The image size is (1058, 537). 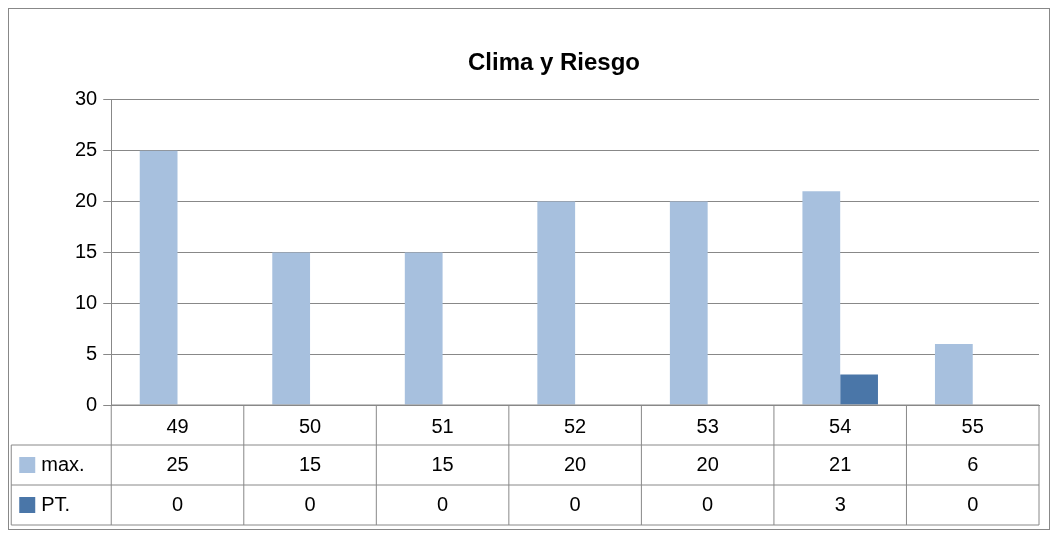 What do you see at coordinates (86, 200) in the screenshot?
I see `y-tick-label: 20` at bounding box center [86, 200].